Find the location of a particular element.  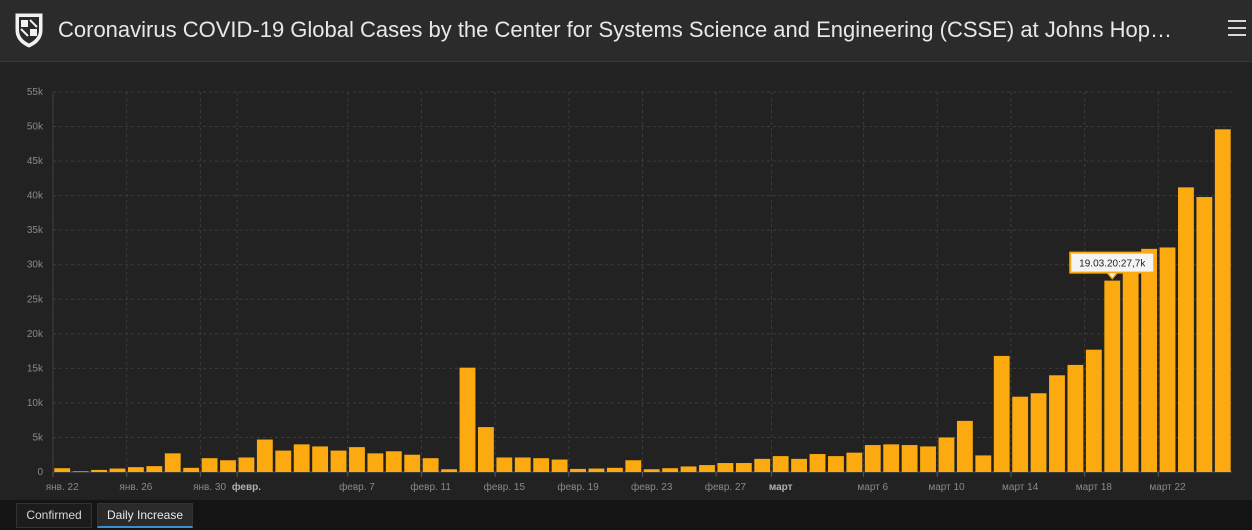

bar-tooltip: 19.03.20:27,7k is located at coordinates (1112, 265).